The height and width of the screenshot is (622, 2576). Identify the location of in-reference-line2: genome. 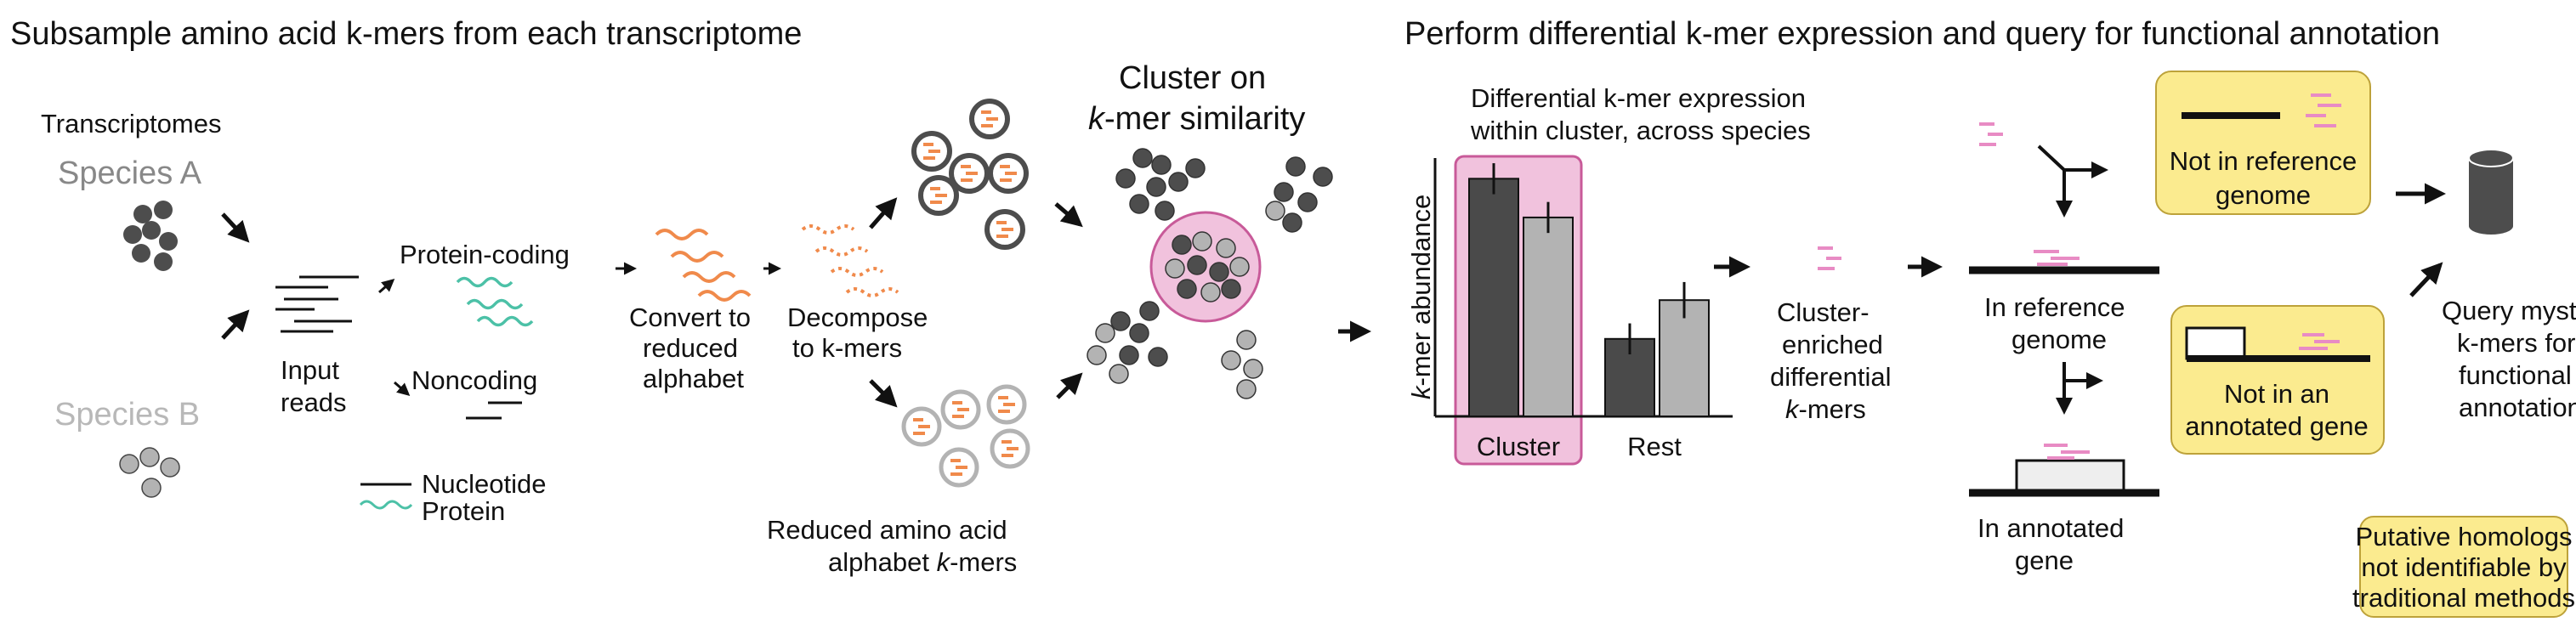
(2059, 339).